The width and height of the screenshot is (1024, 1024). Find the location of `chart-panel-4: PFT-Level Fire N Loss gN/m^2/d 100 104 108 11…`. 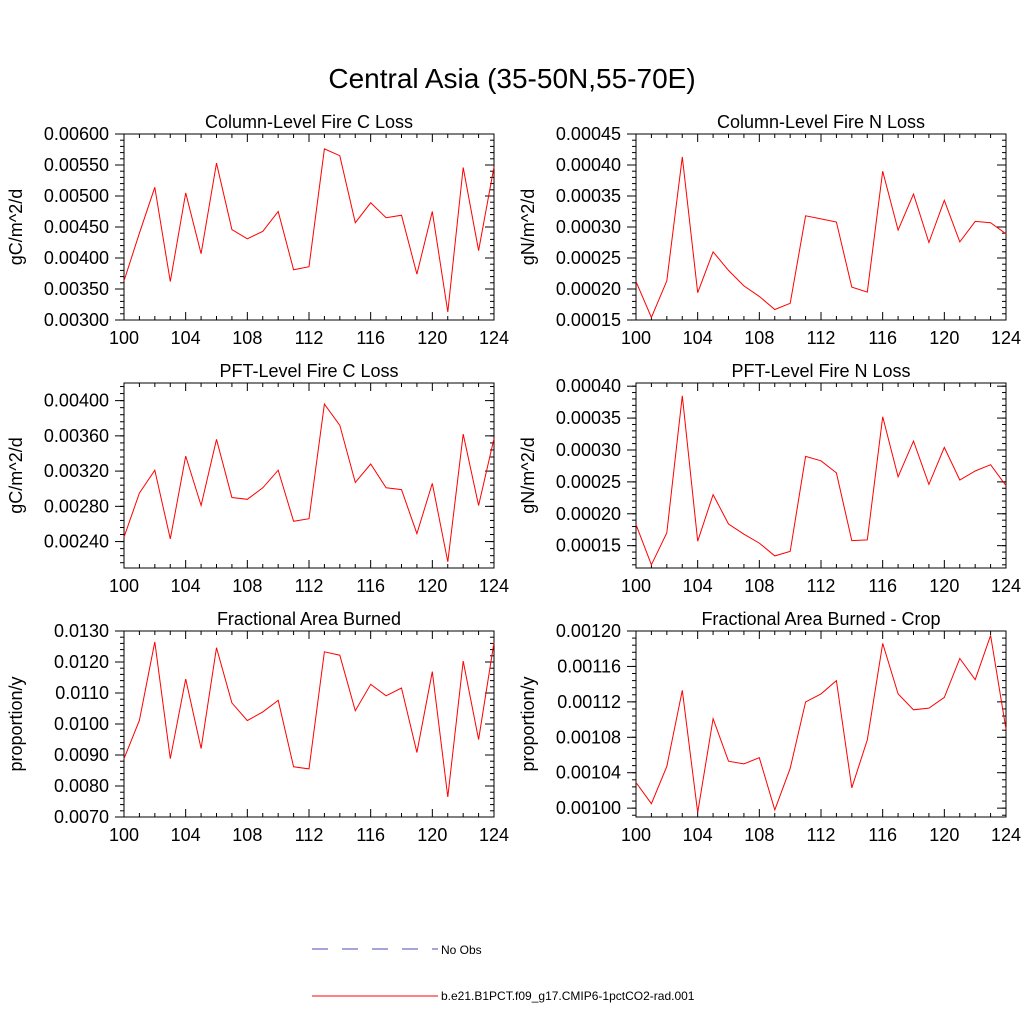

chart-panel-4: PFT-Level Fire N Loss gN/m^2/d 100 104 108 11… is located at coordinates (769, 478).